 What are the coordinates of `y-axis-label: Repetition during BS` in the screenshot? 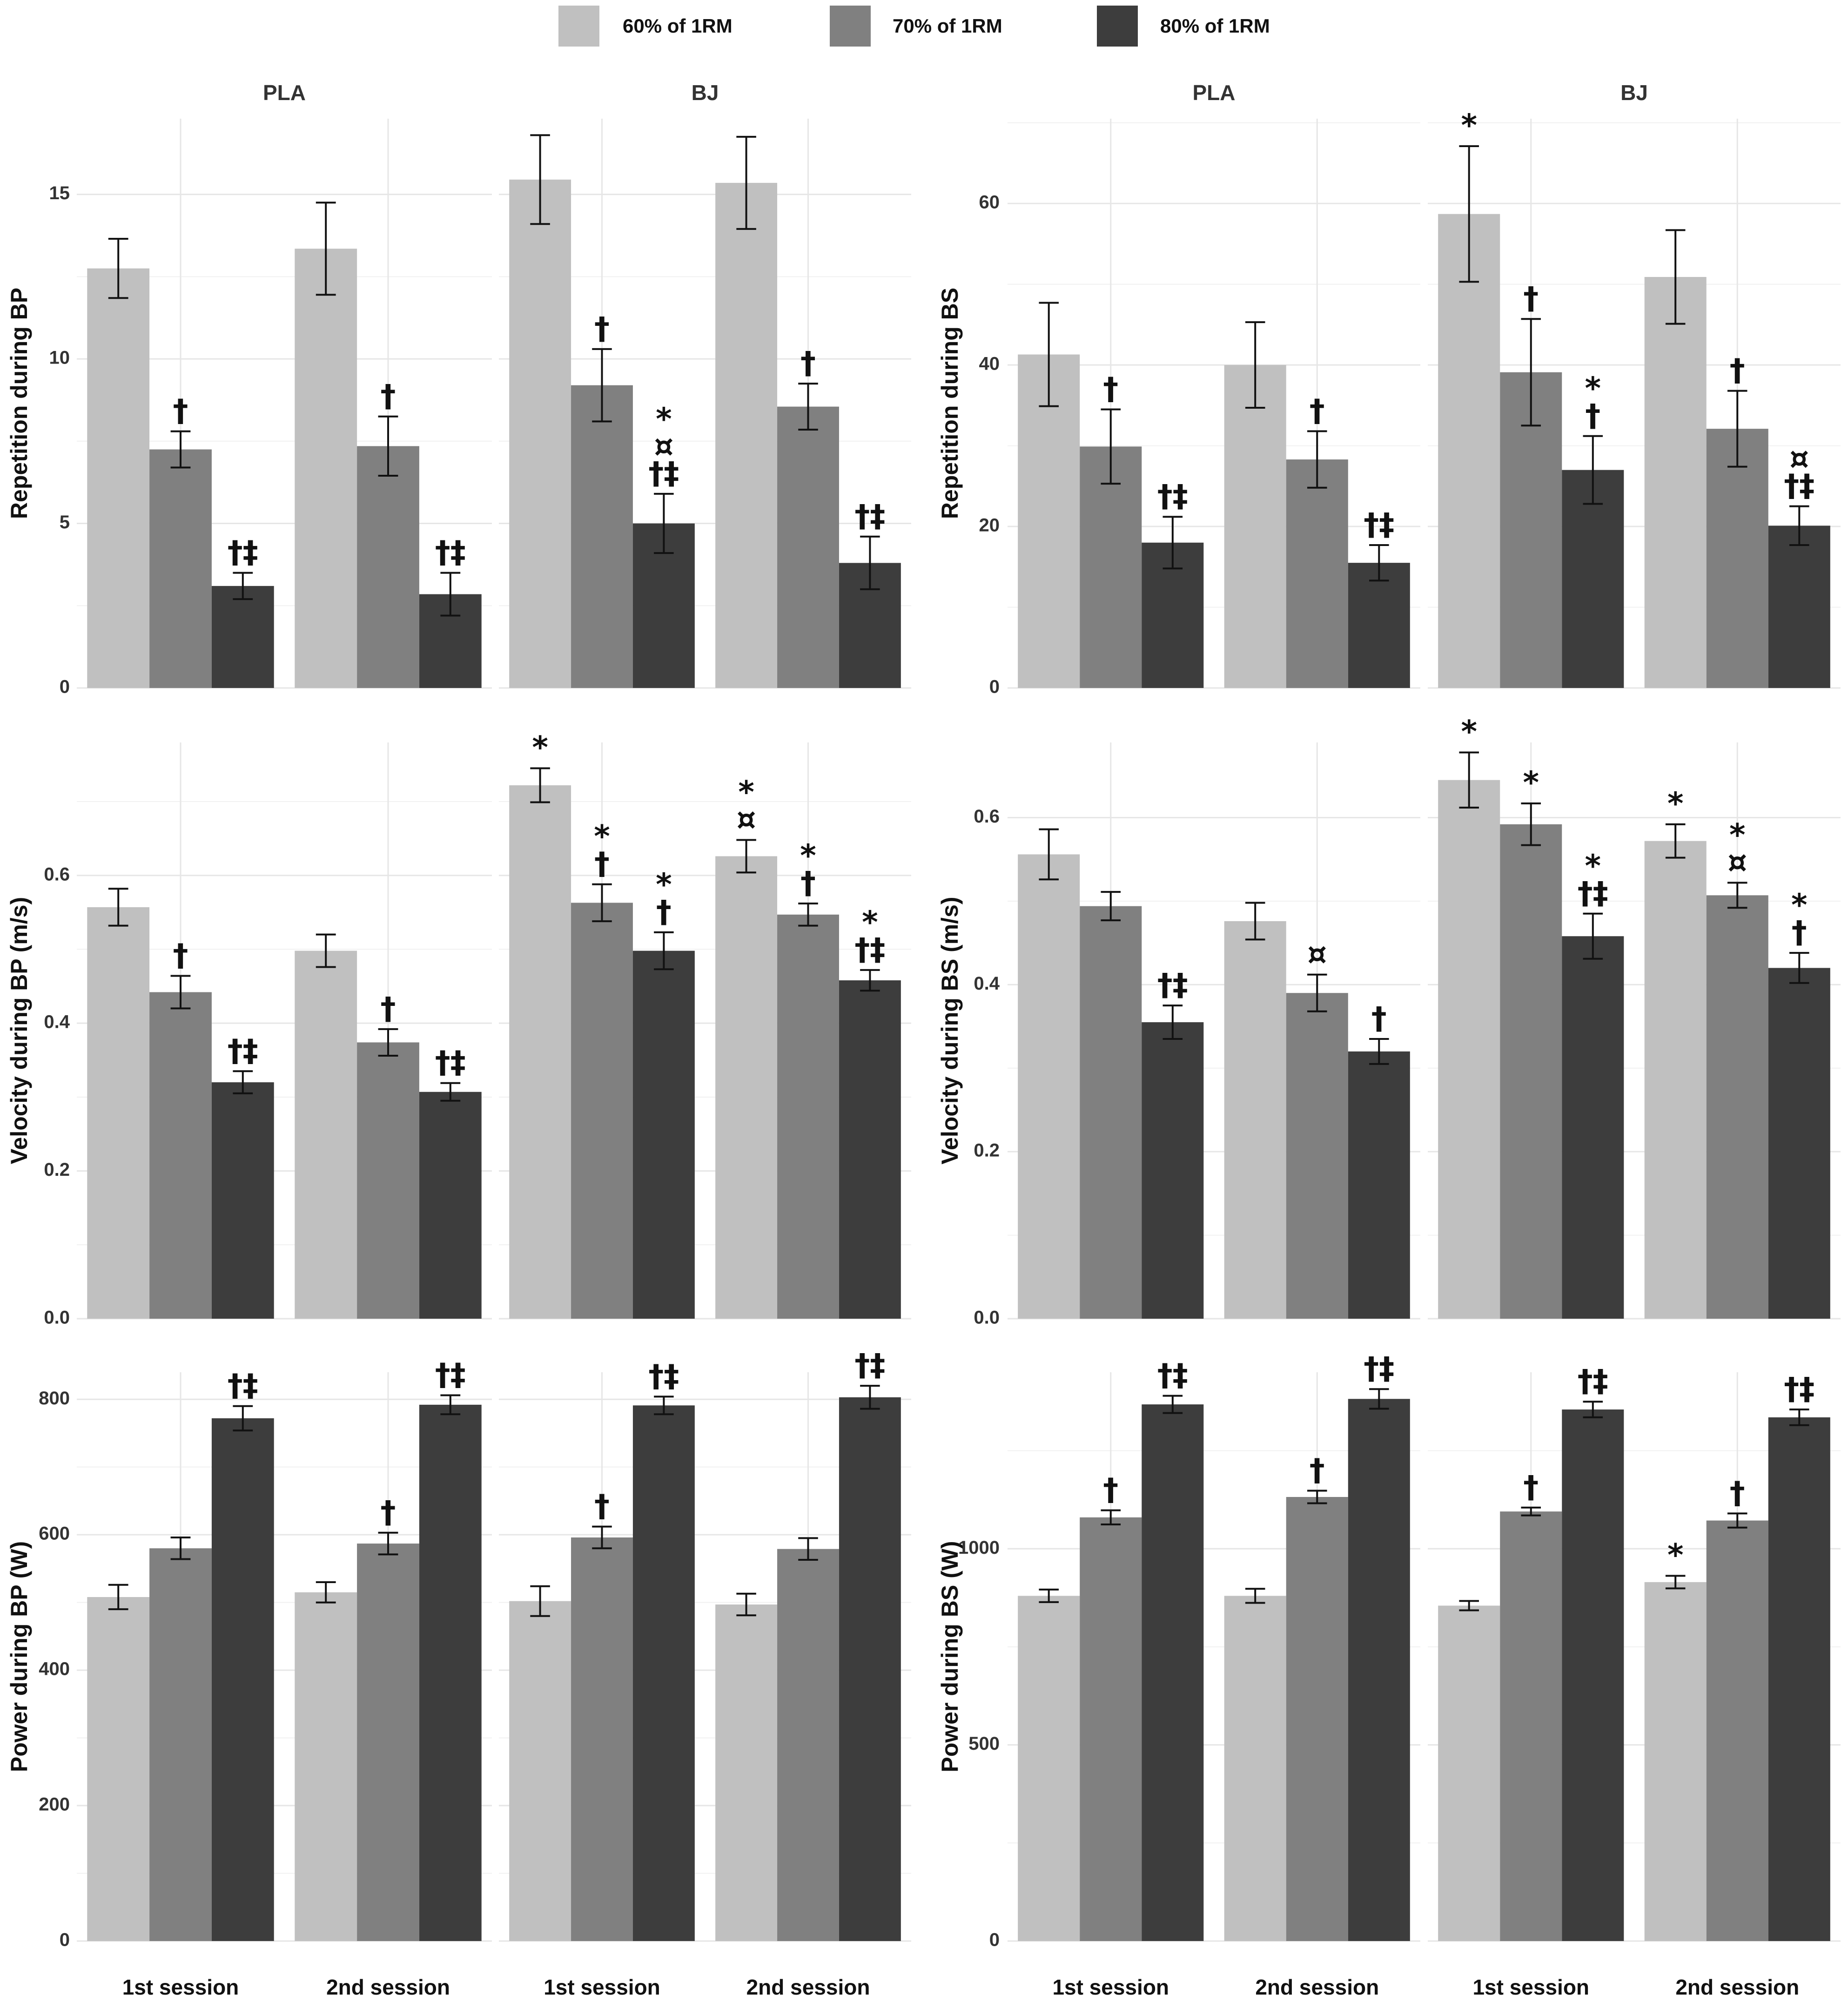 It's located at (950, 403).